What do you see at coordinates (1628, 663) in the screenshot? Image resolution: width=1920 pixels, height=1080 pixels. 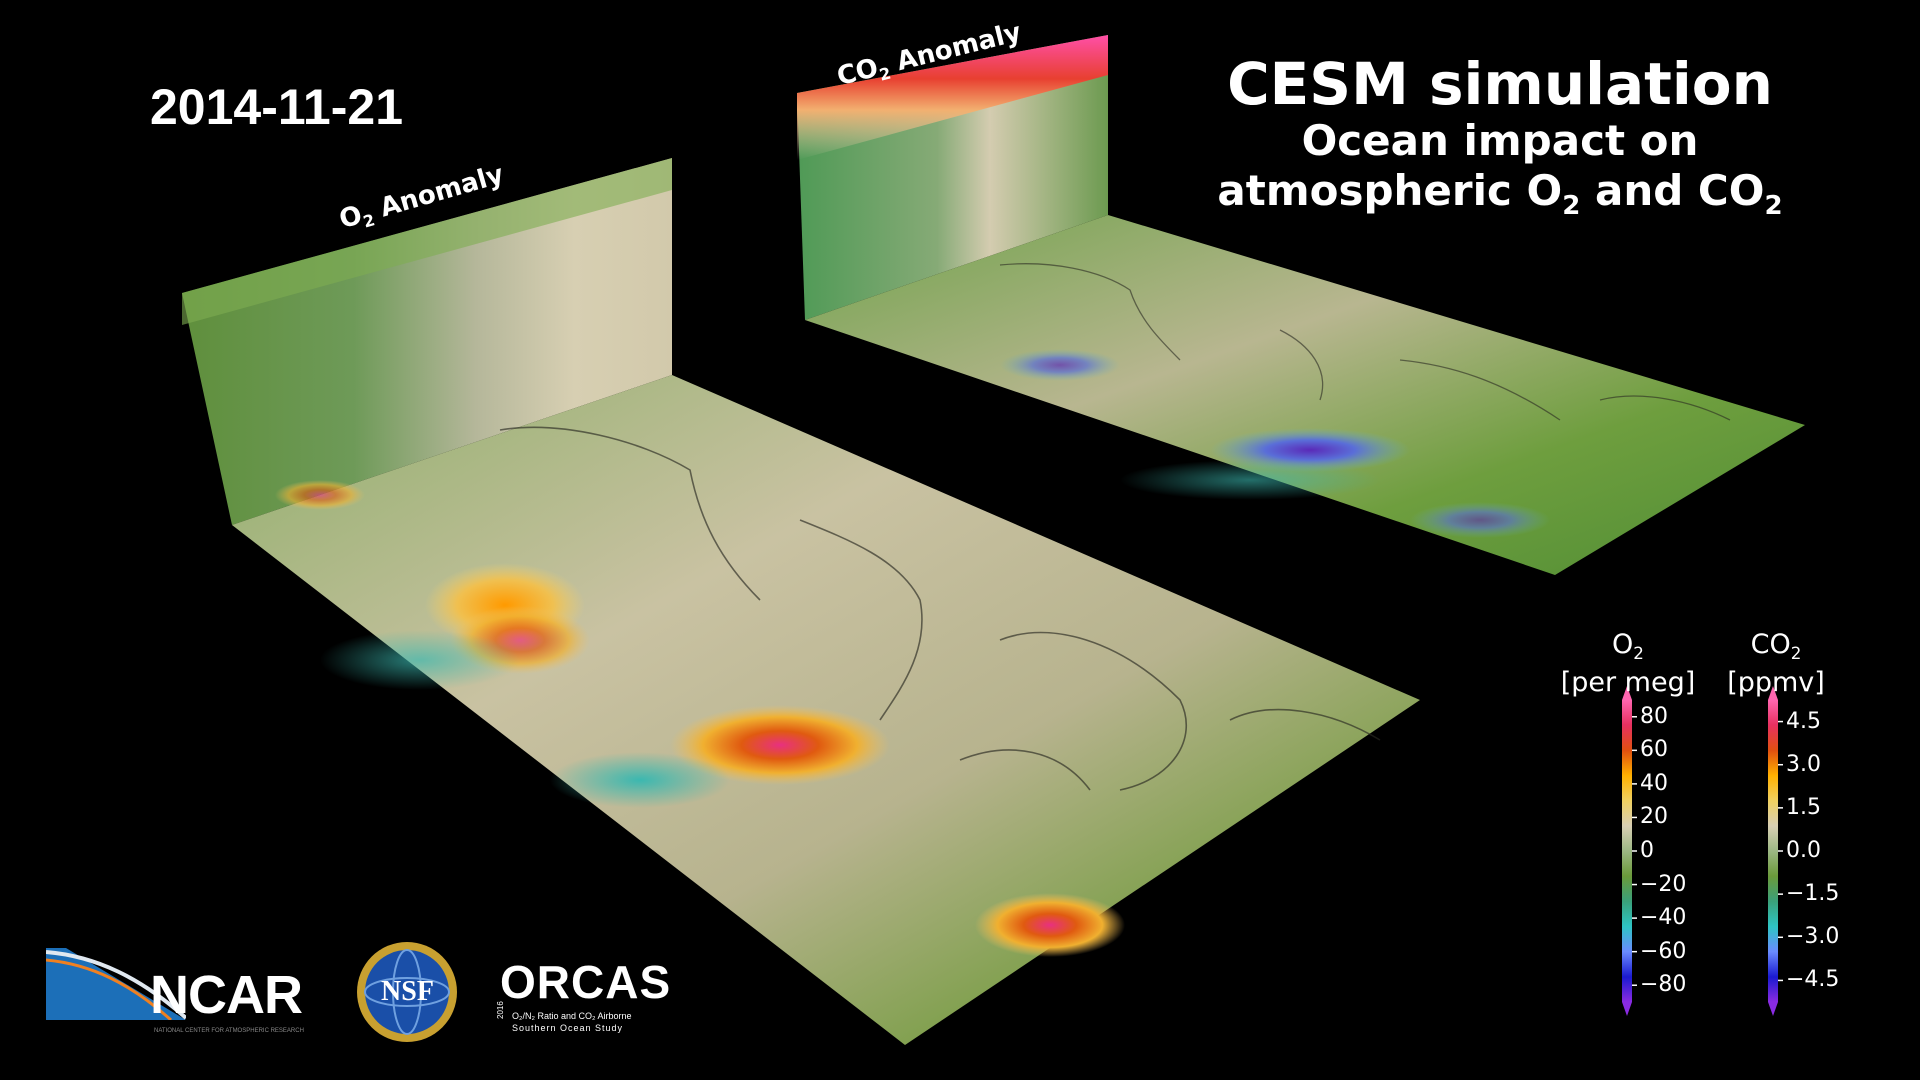 I see `o2-colorbar-title: O2 [per meg]` at bounding box center [1628, 663].